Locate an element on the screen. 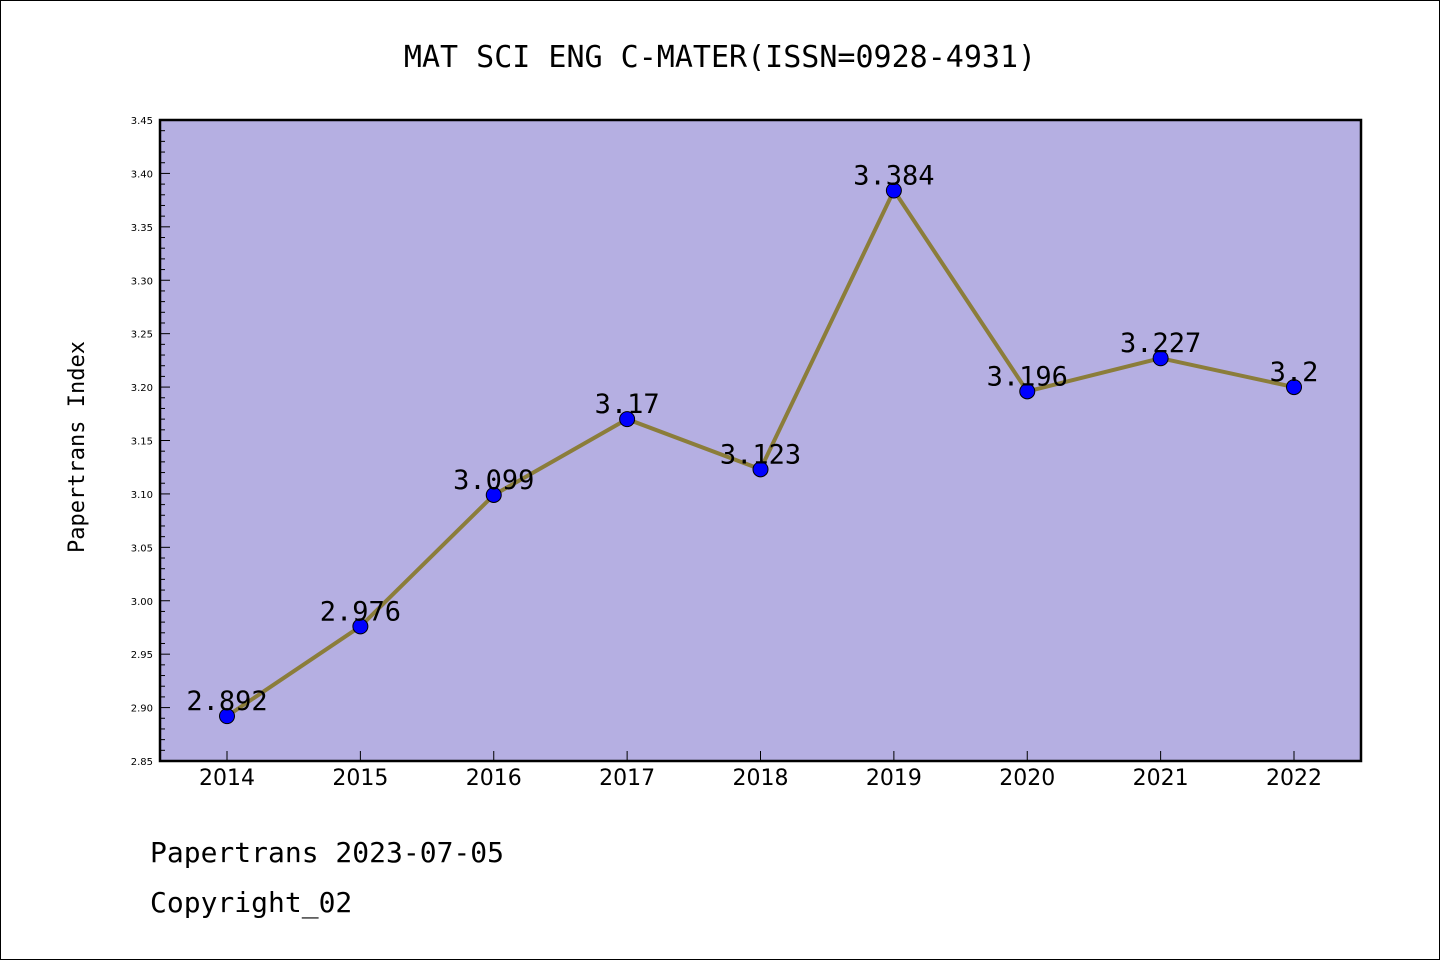 This screenshot has width=1440, height=960. y-tick-label: 2.90 is located at coordinates (142, 709).